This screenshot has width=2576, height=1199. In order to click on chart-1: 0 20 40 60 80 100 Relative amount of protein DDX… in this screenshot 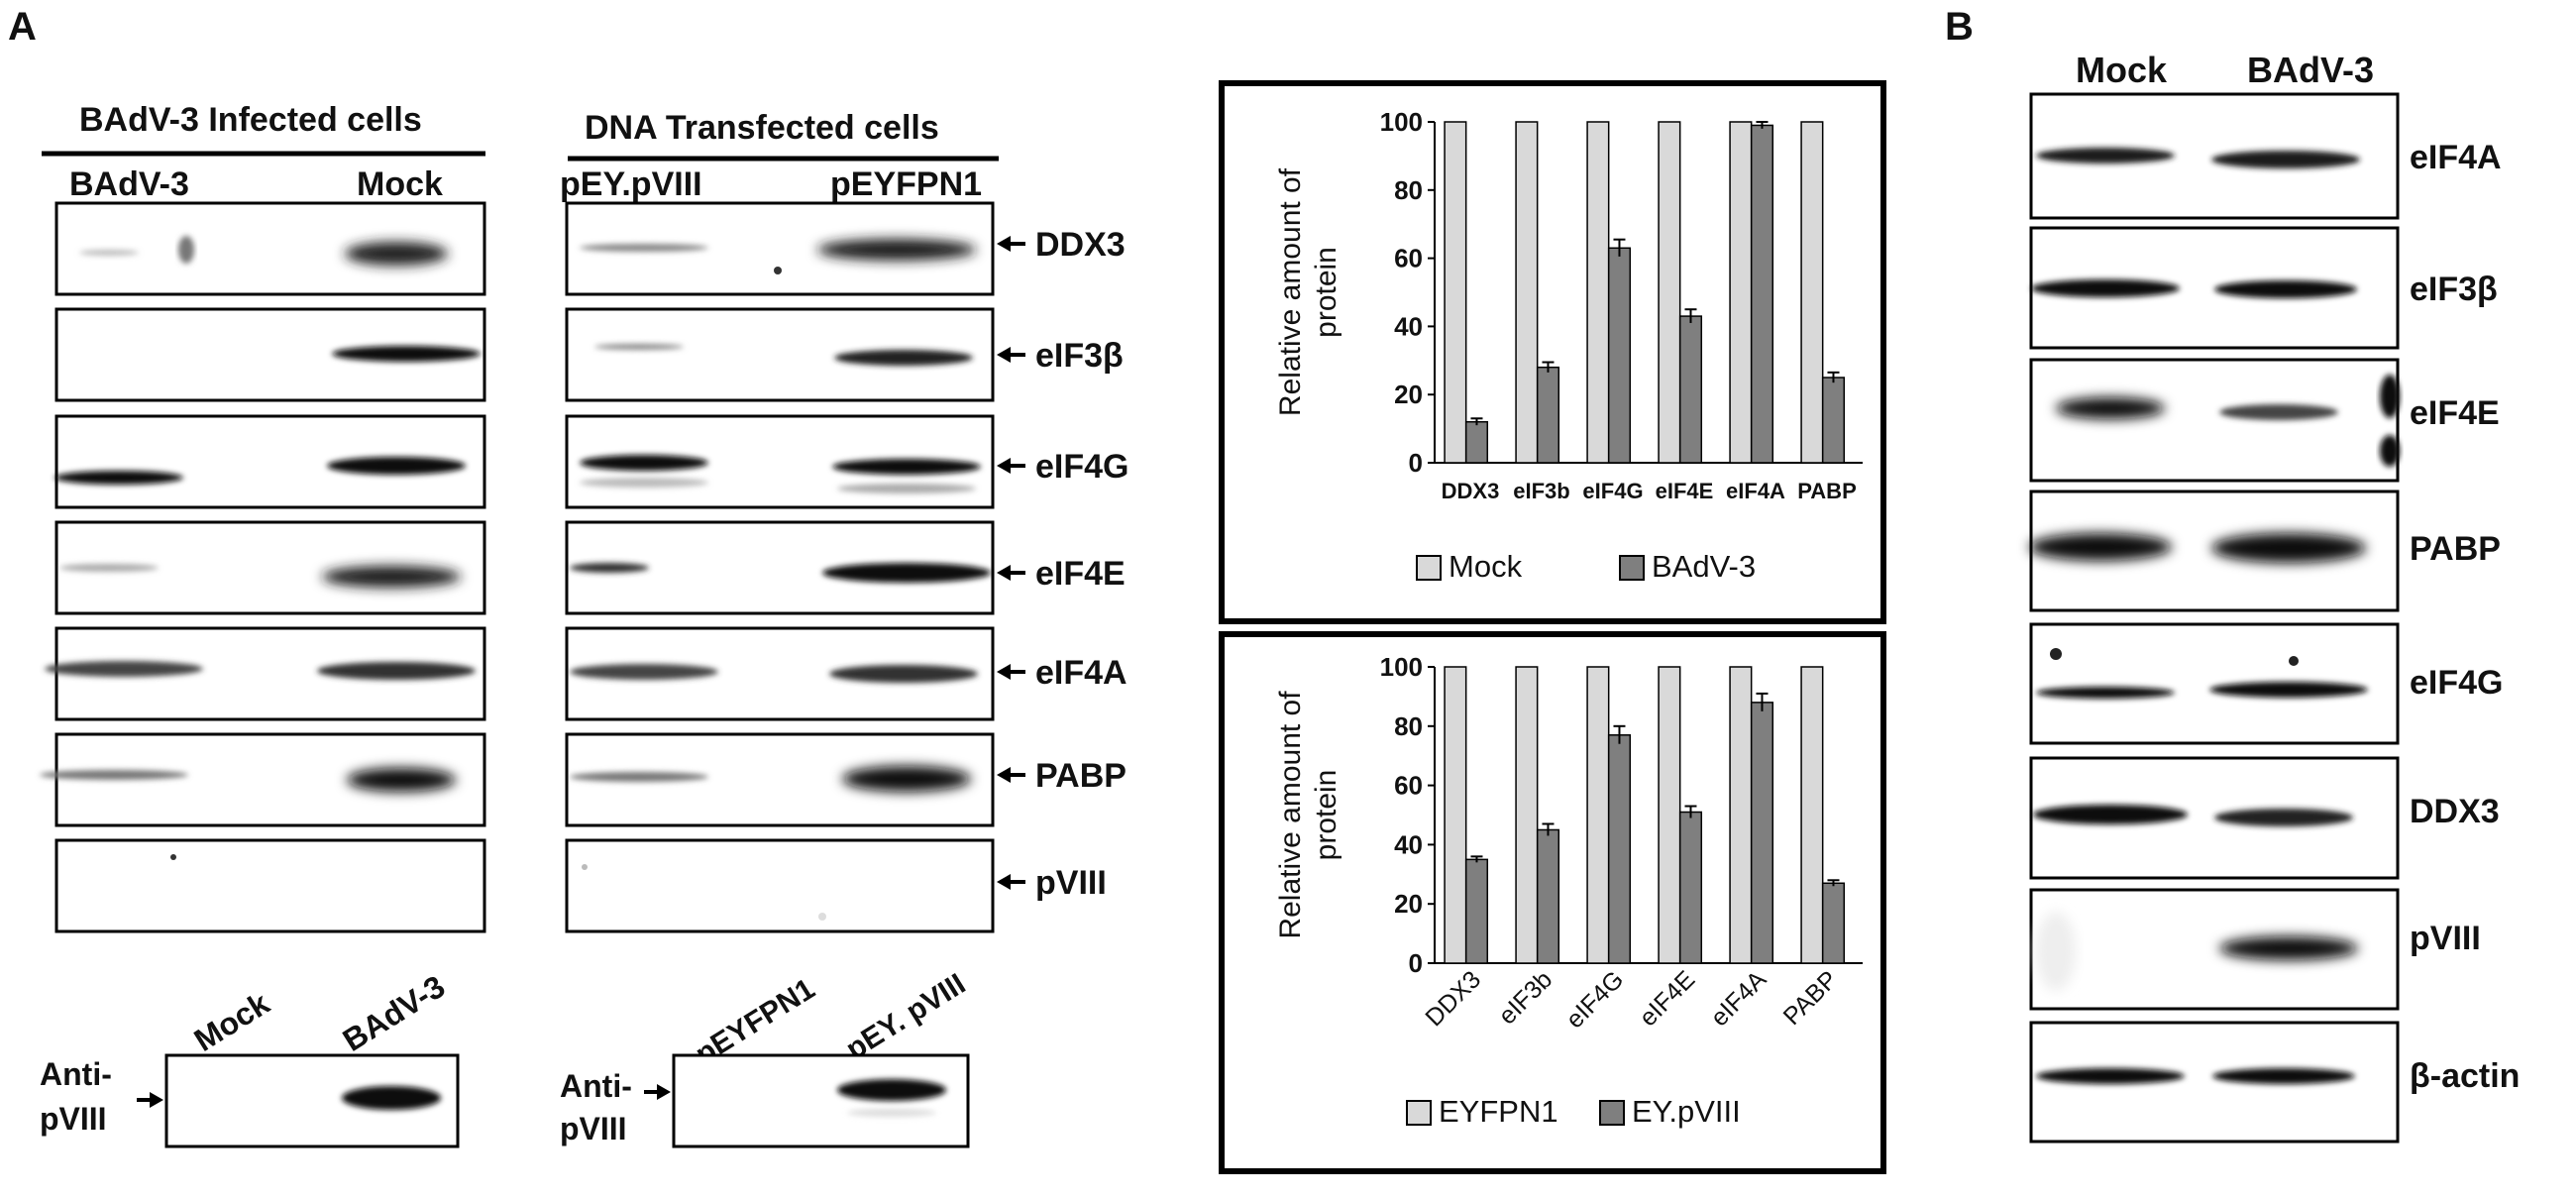, I will do `click(1569, 345)`.